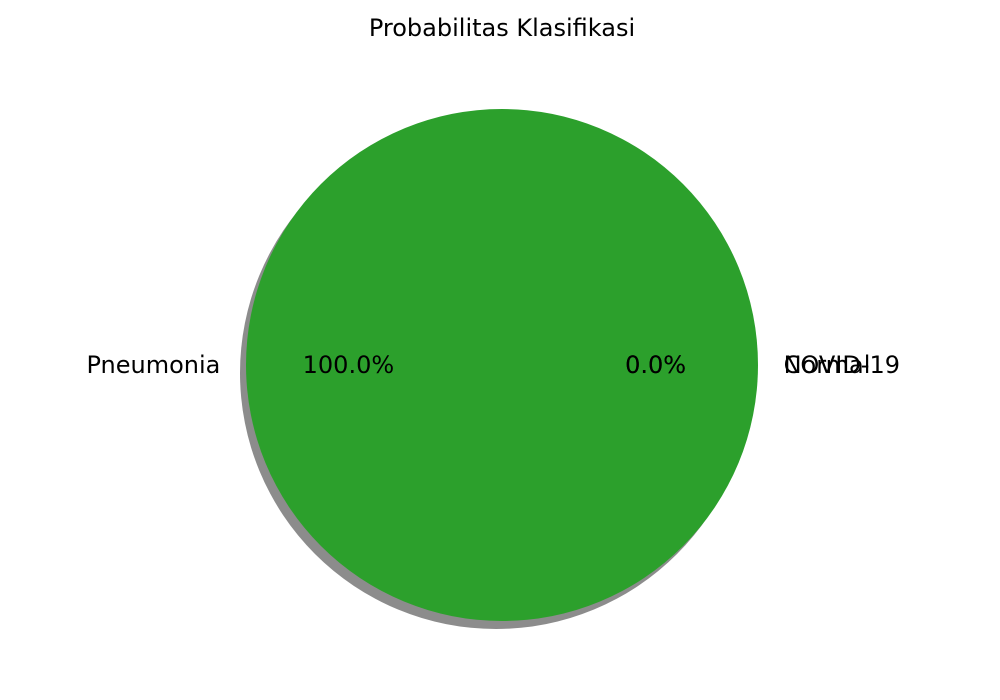 This screenshot has width=1000, height=700. I want to click on pct-label-normal: 0.0%, so click(655, 365).